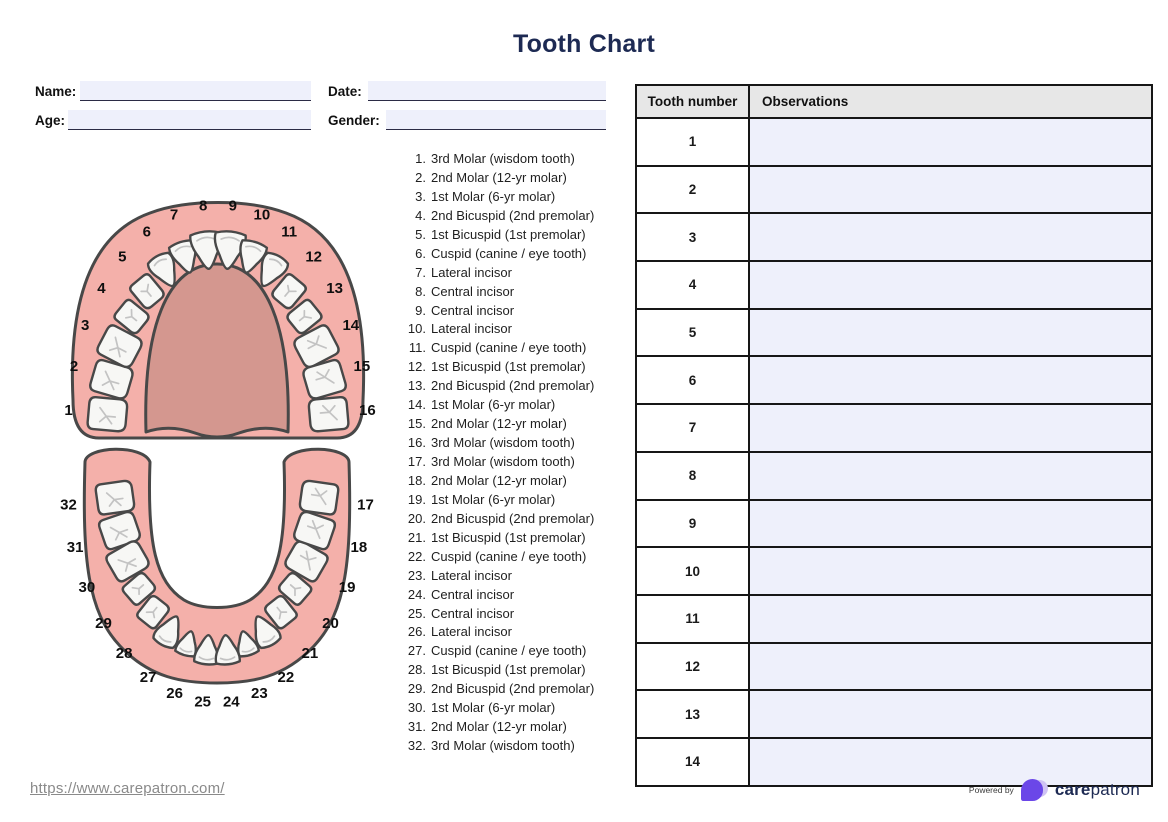 The image size is (1168, 822). What do you see at coordinates (461, 613) in the screenshot?
I see `tooth-list-item: 25. Central incisor` at bounding box center [461, 613].